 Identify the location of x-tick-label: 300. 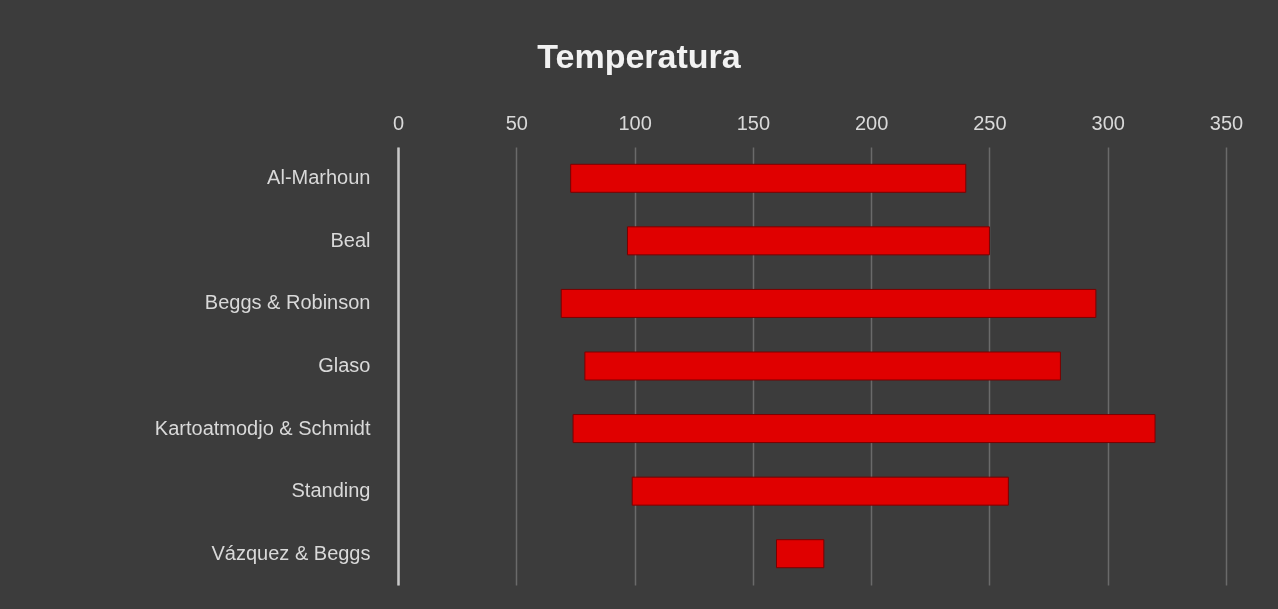
(1108, 122).